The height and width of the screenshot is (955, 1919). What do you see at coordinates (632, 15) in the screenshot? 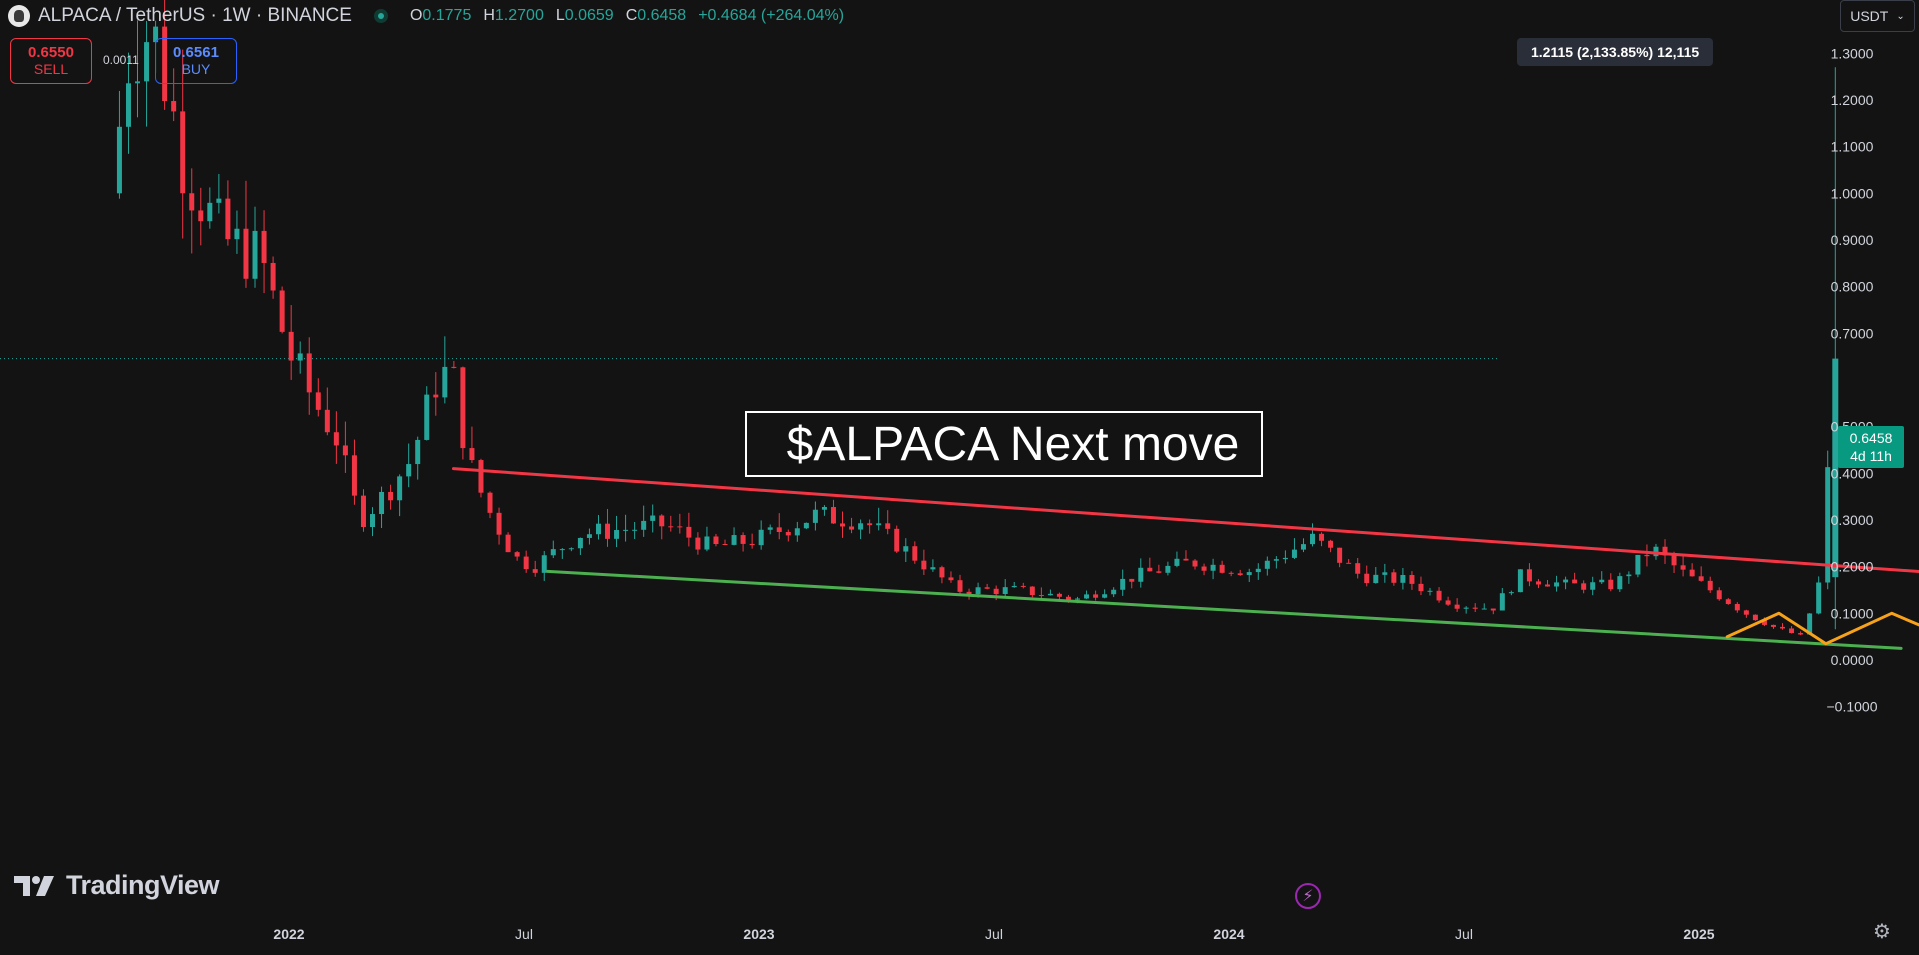
I see `close-label: C` at bounding box center [632, 15].